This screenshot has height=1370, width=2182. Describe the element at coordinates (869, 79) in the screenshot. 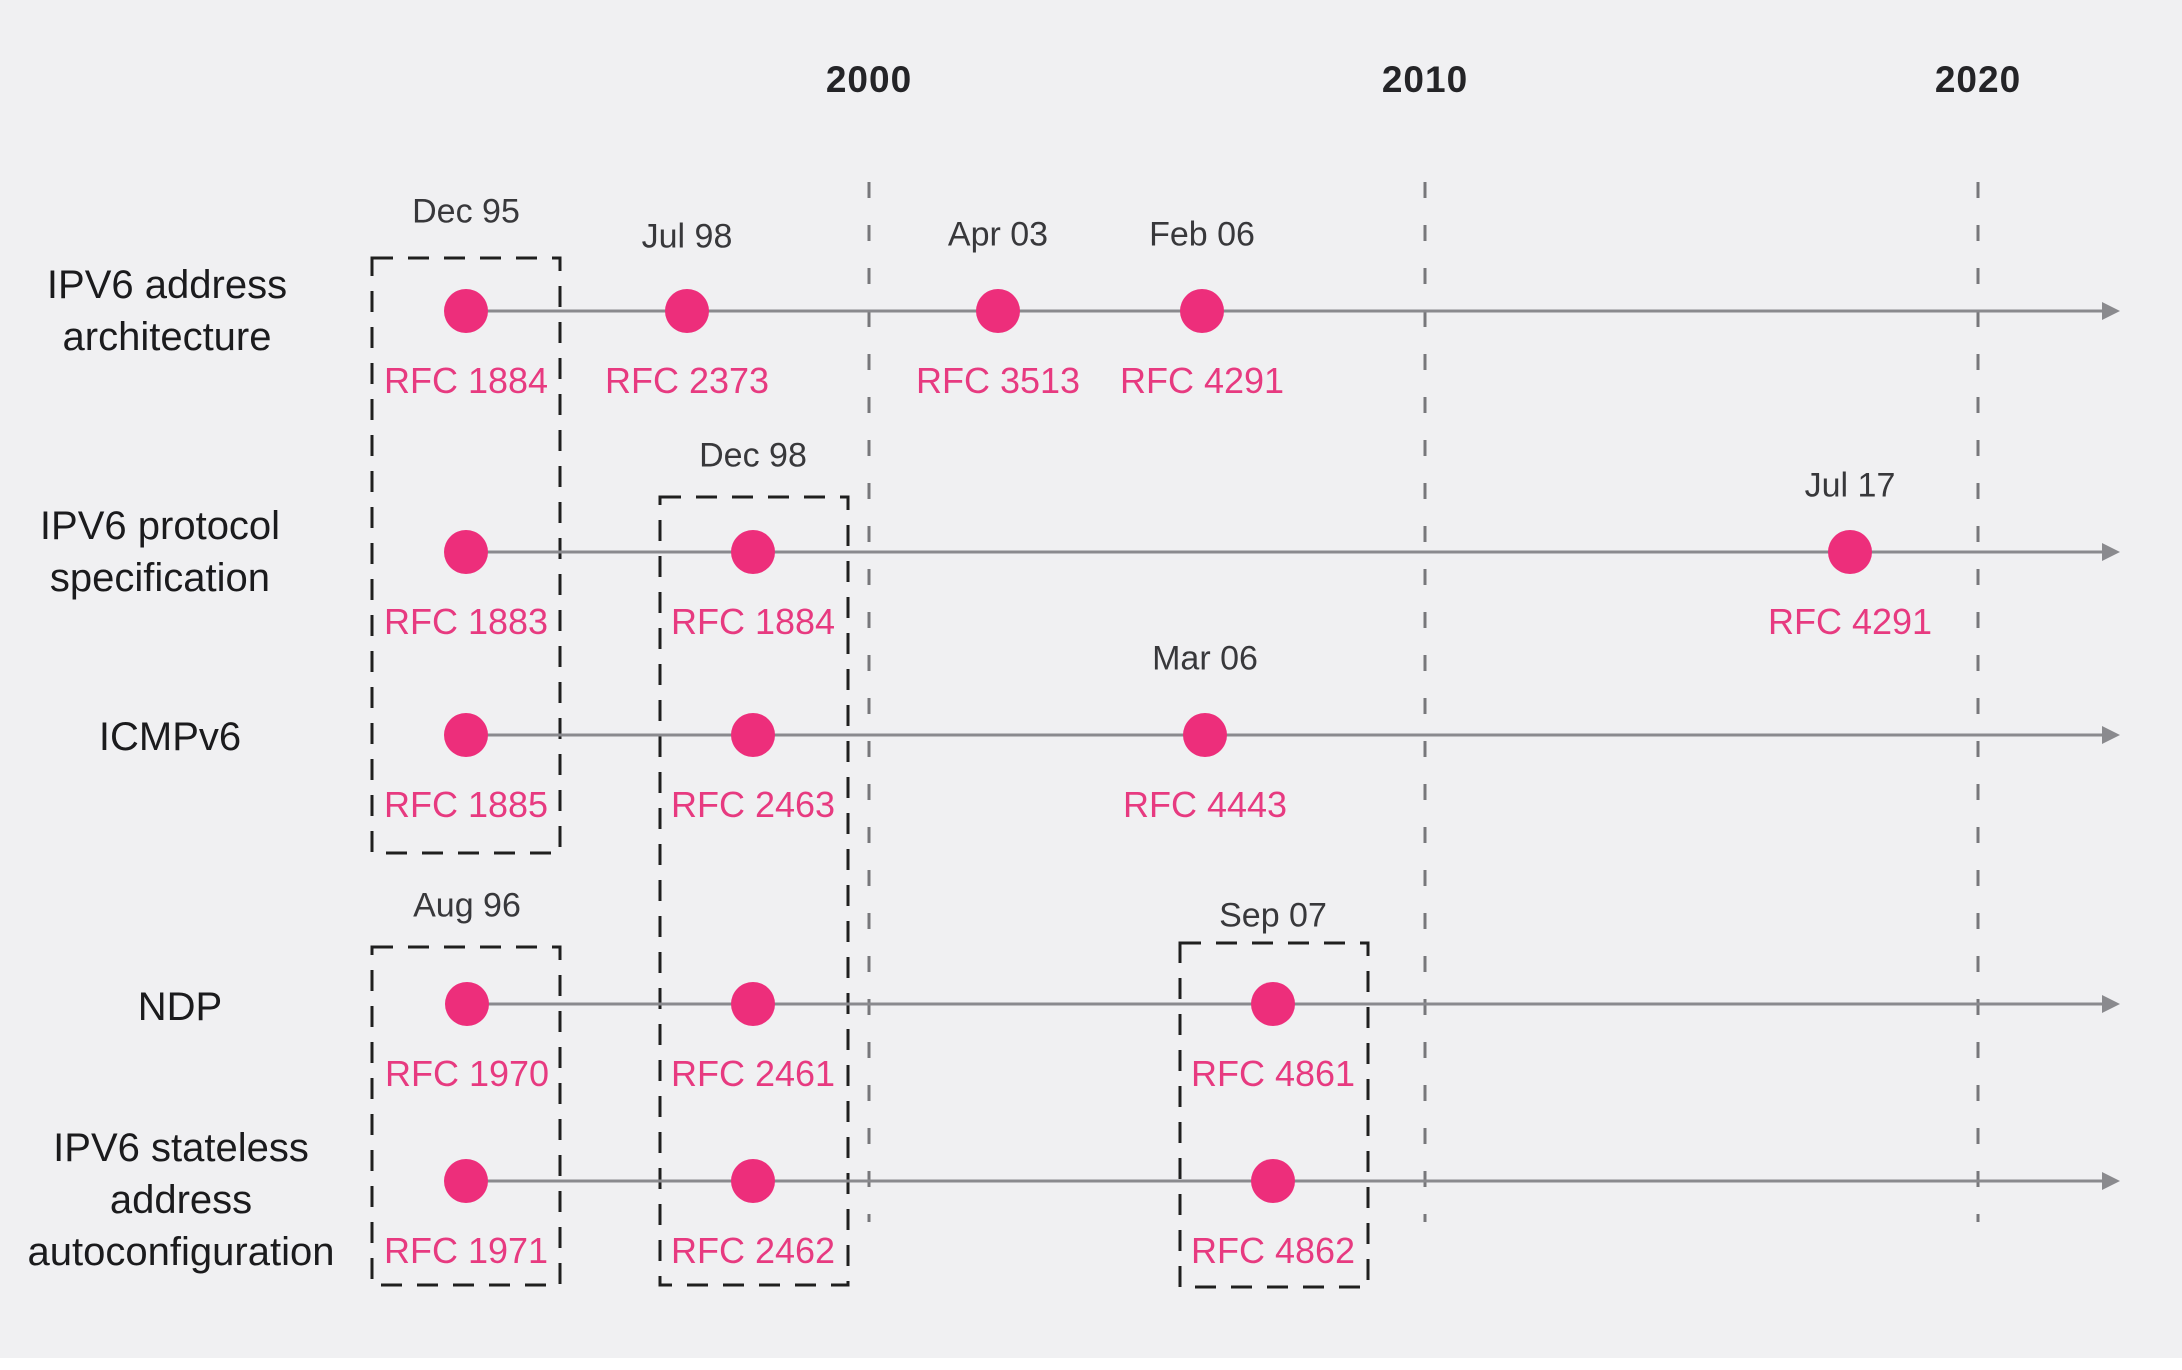

I see `year-axis-label: 2000` at that location.